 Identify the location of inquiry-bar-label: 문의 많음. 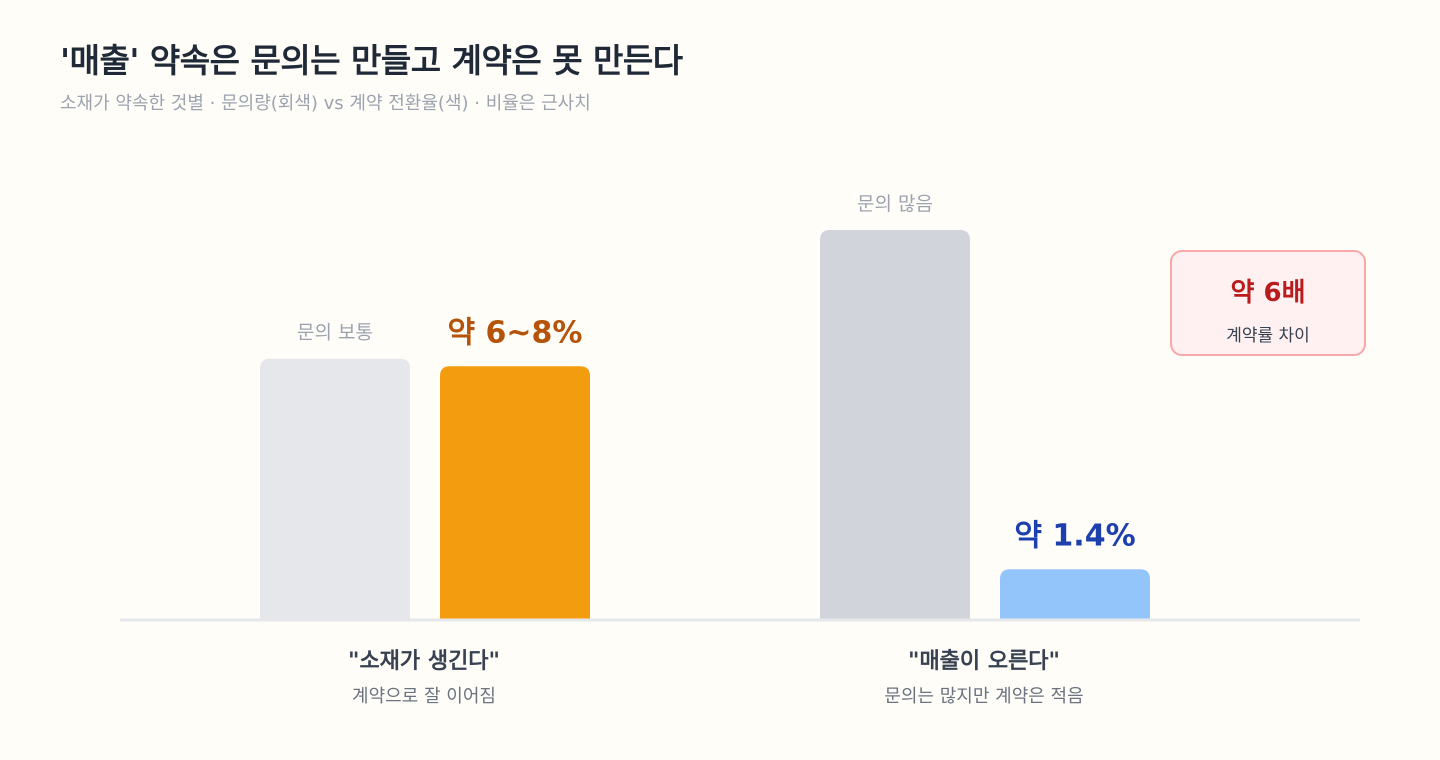
(895, 204).